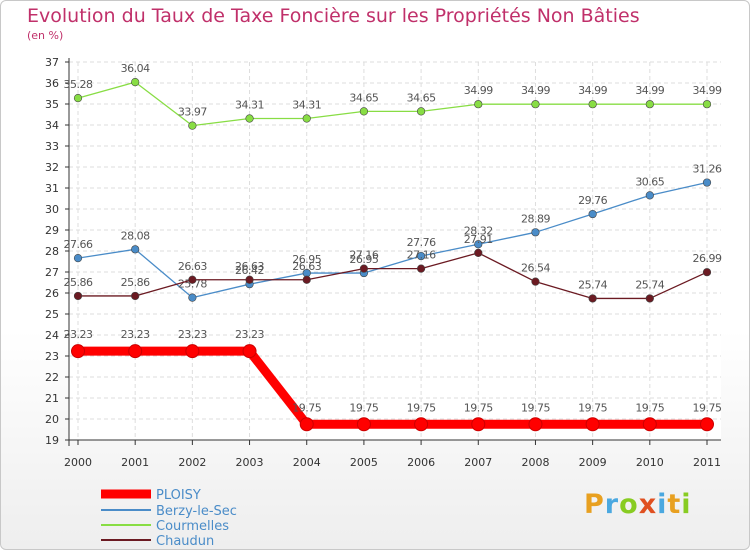  What do you see at coordinates (52, 272) in the screenshot?
I see `y-tick-label: 27` at bounding box center [52, 272].